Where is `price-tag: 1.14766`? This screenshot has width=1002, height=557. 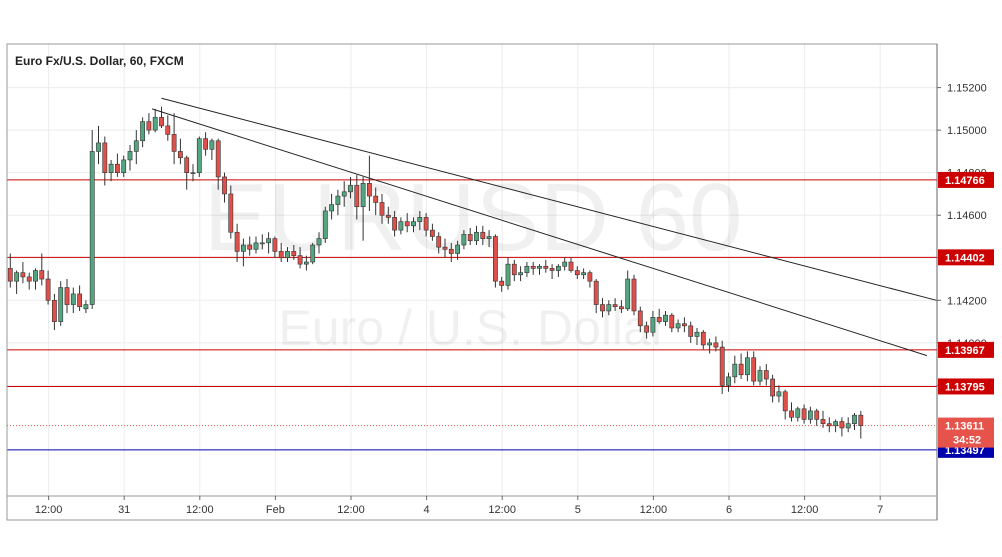 price-tag: 1.14766 is located at coordinates (966, 179).